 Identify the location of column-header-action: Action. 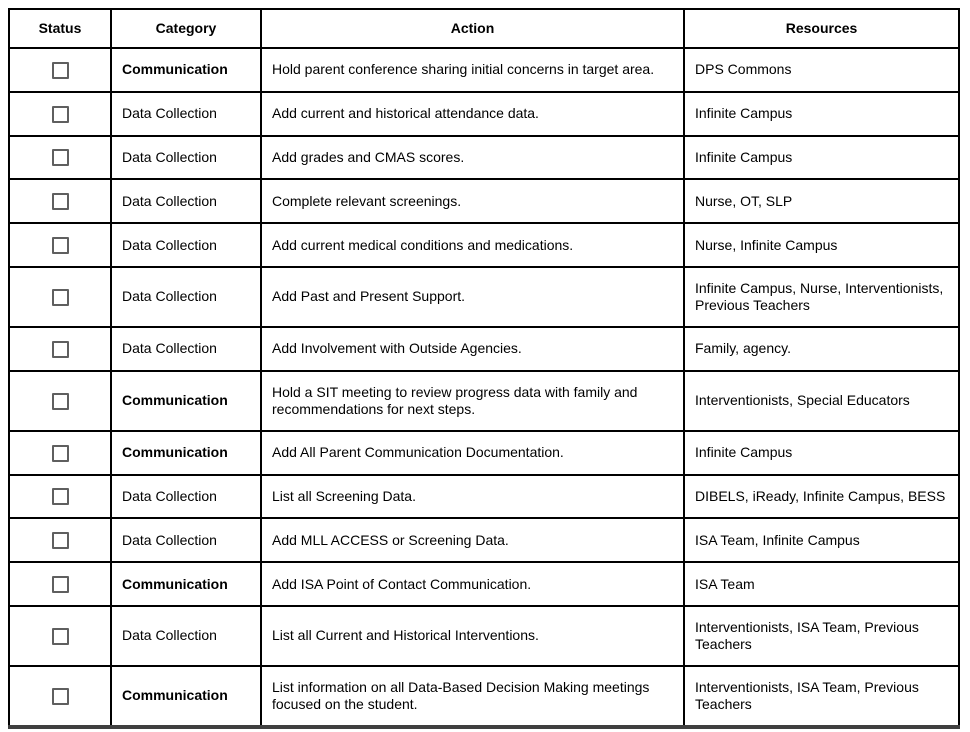
(472, 28).